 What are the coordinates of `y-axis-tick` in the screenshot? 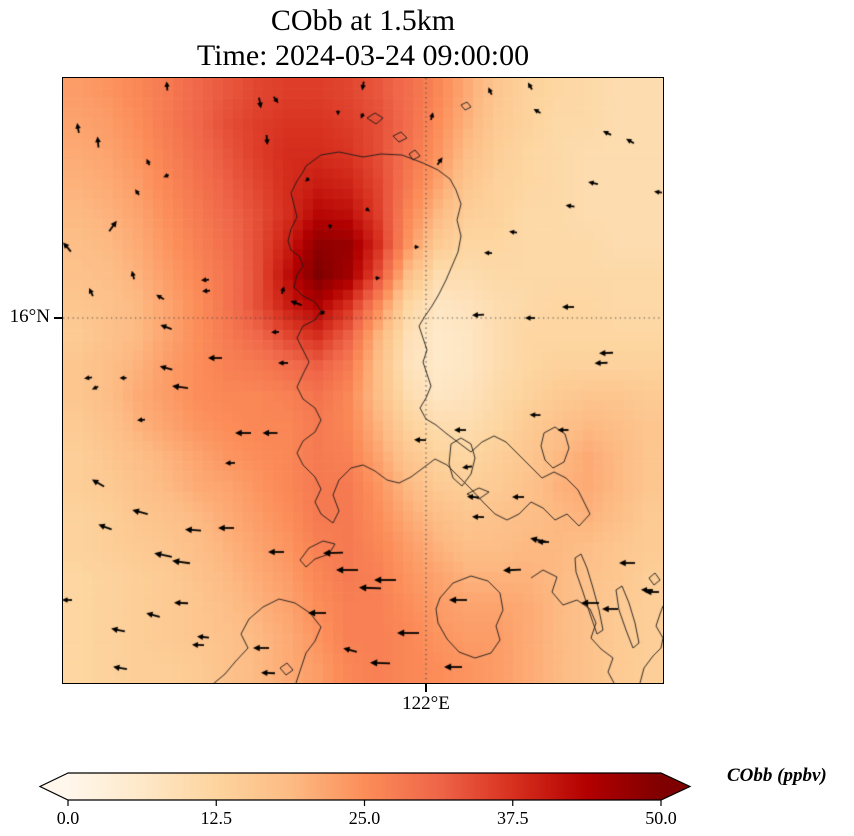 It's located at (58, 318).